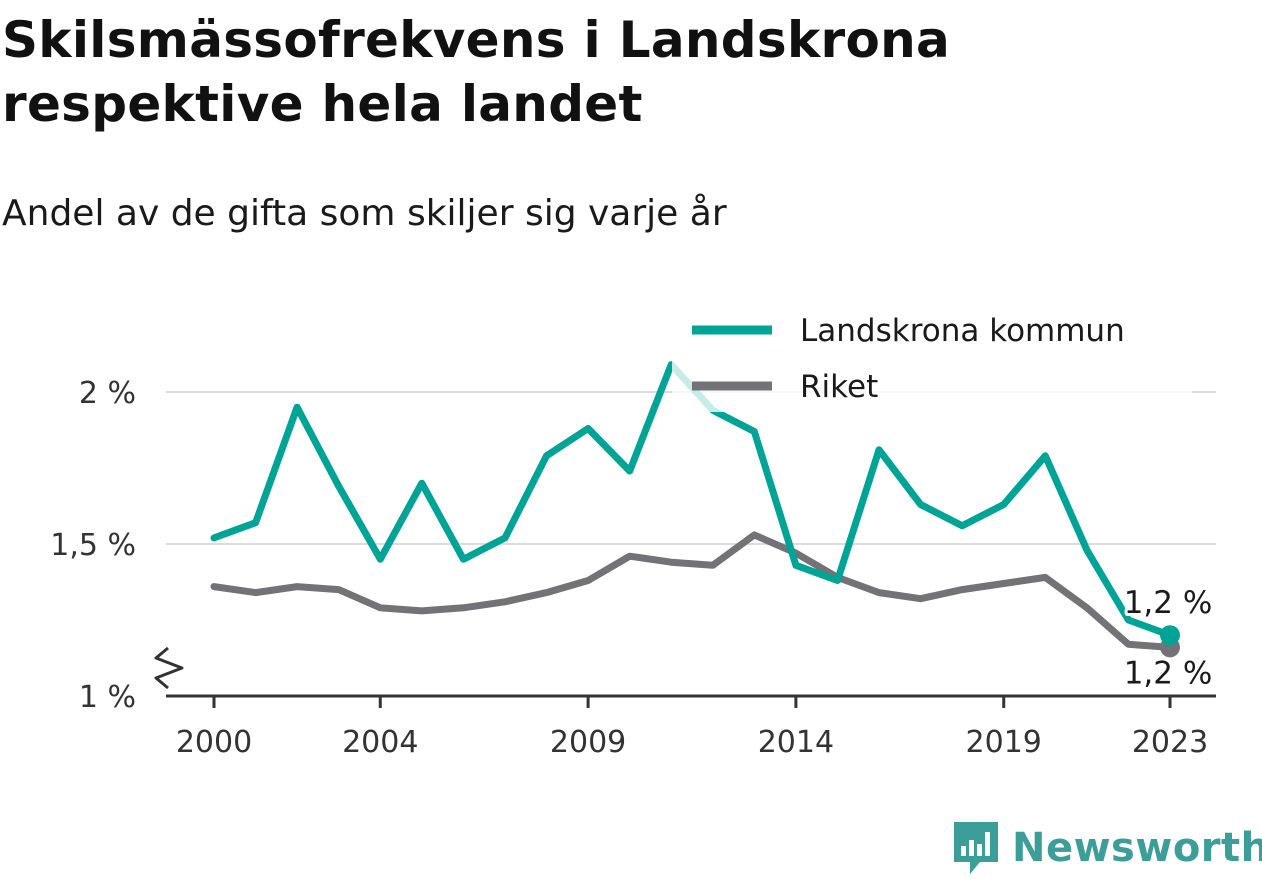 Image resolution: width=1262 pixels, height=879 pixels. What do you see at coordinates (107, 697) in the screenshot?
I see `y-tick-label: 1 %` at bounding box center [107, 697].